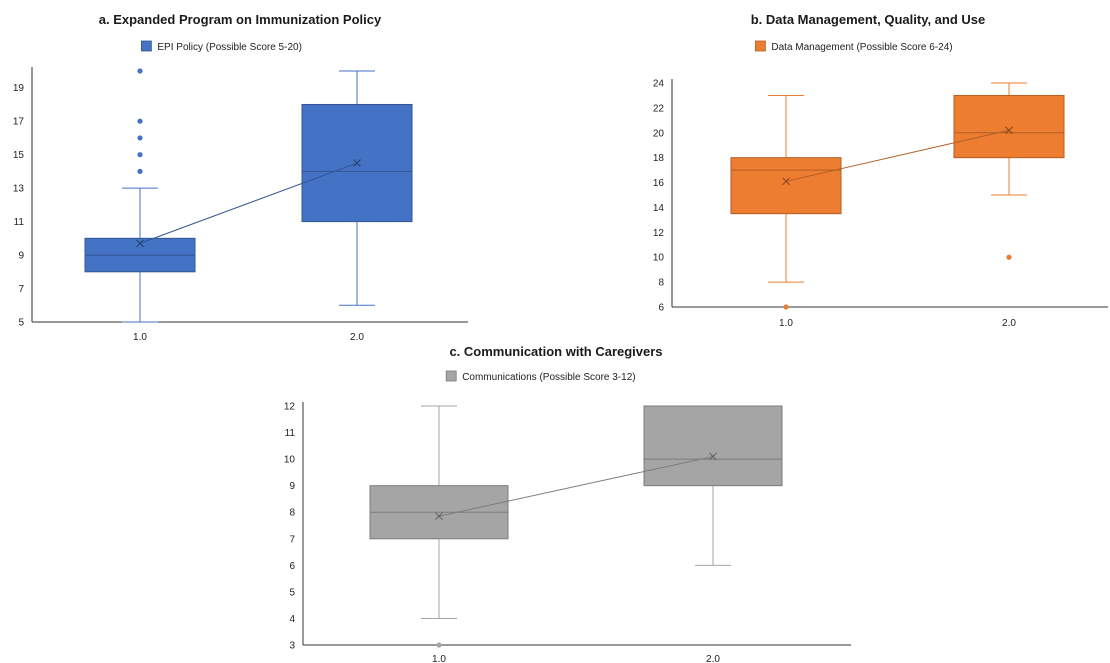 This screenshot has width=1110, height=663. I want to click on y-tick-label: 3, so click(292, 646).